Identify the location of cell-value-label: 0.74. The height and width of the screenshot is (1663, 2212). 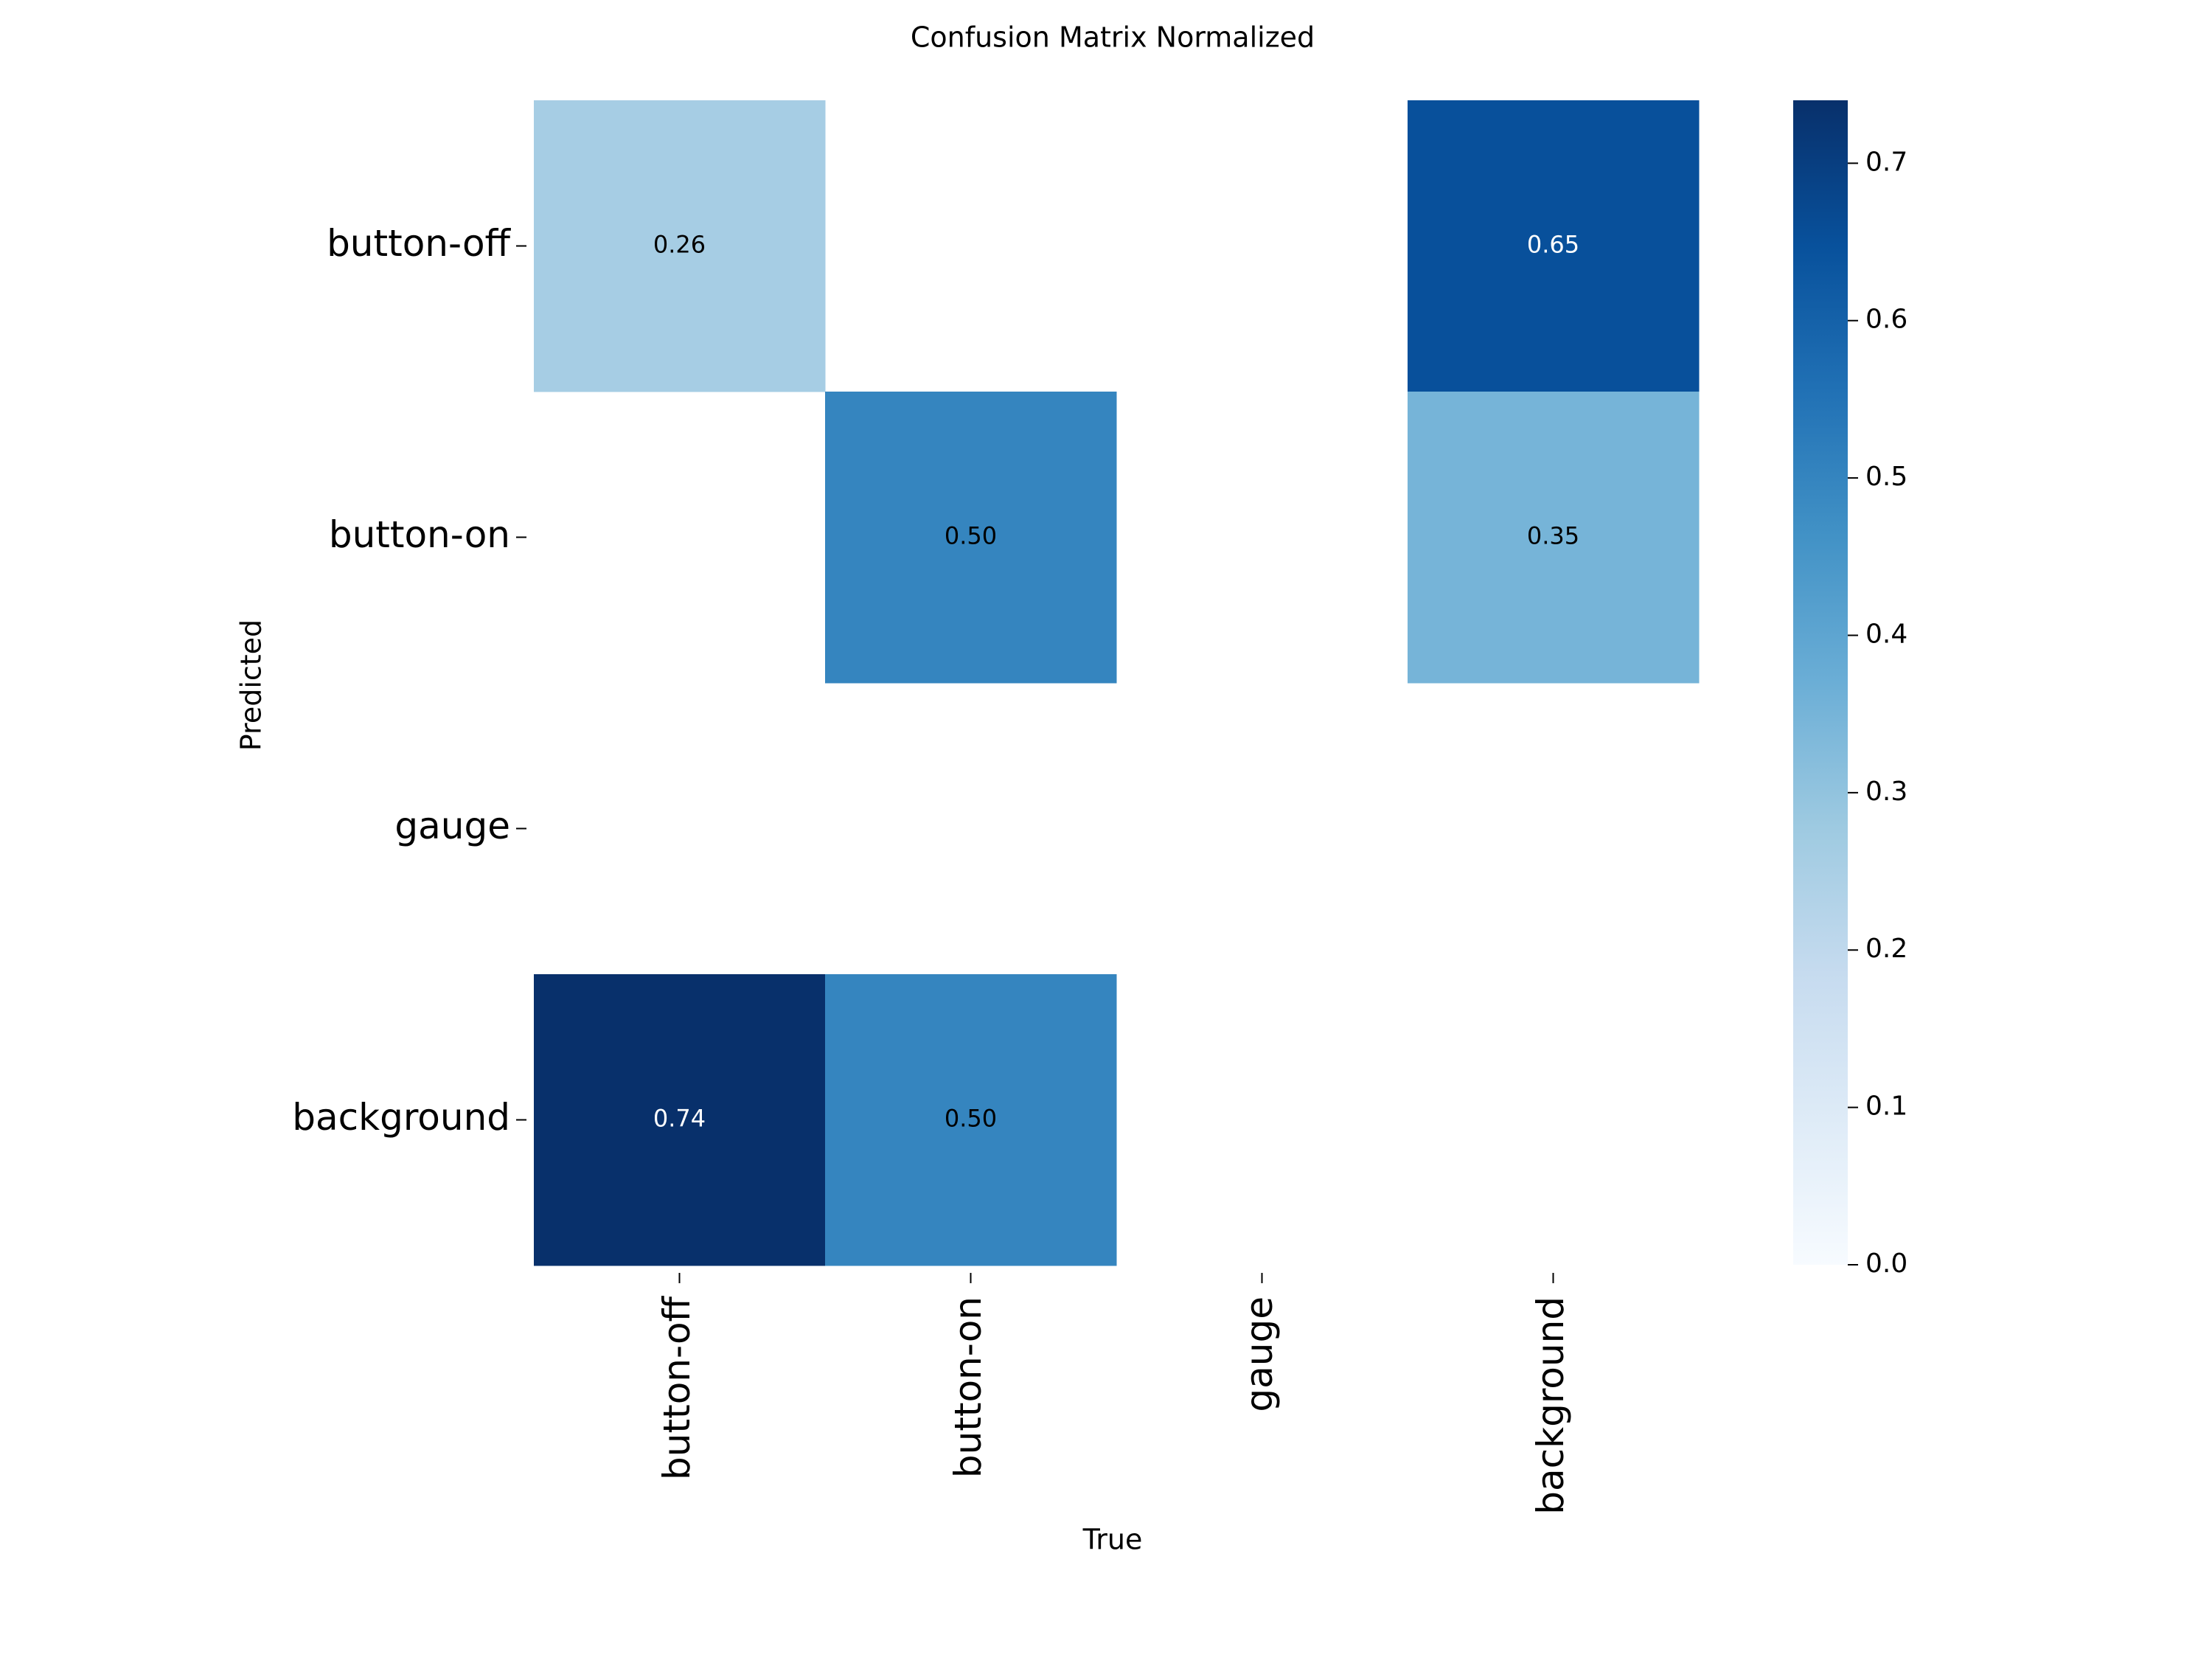
(679, 1119).